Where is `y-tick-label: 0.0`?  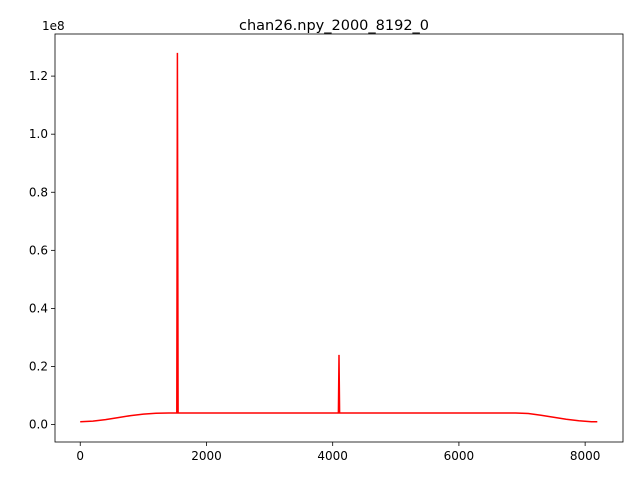 y-tick-label: 0.0 is located at coordinates (38, 425).